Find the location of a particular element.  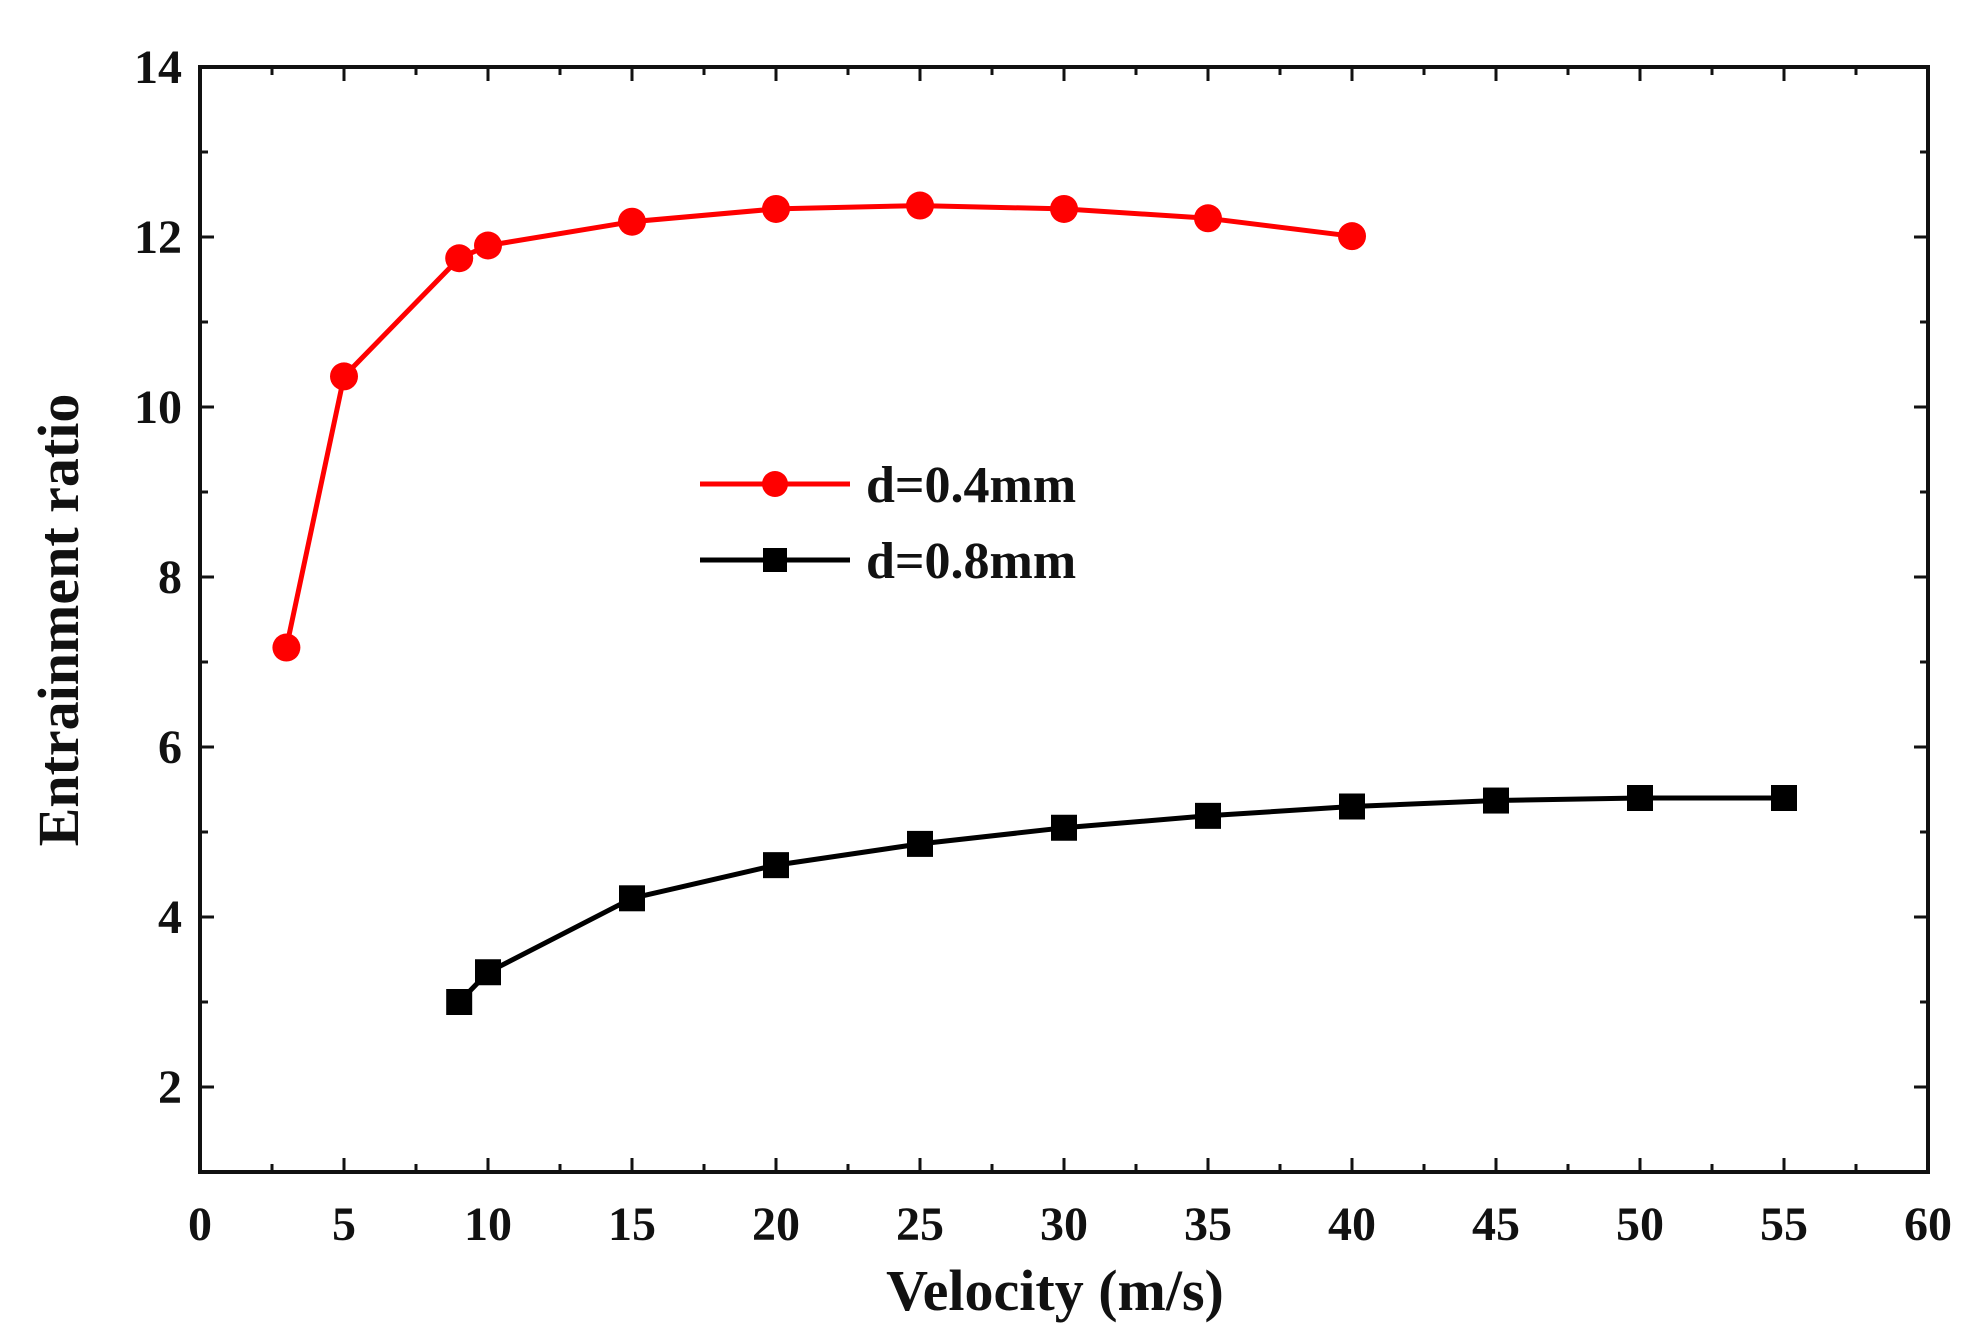

x-tick-label: 5 is located at coordinates (344, 1224).